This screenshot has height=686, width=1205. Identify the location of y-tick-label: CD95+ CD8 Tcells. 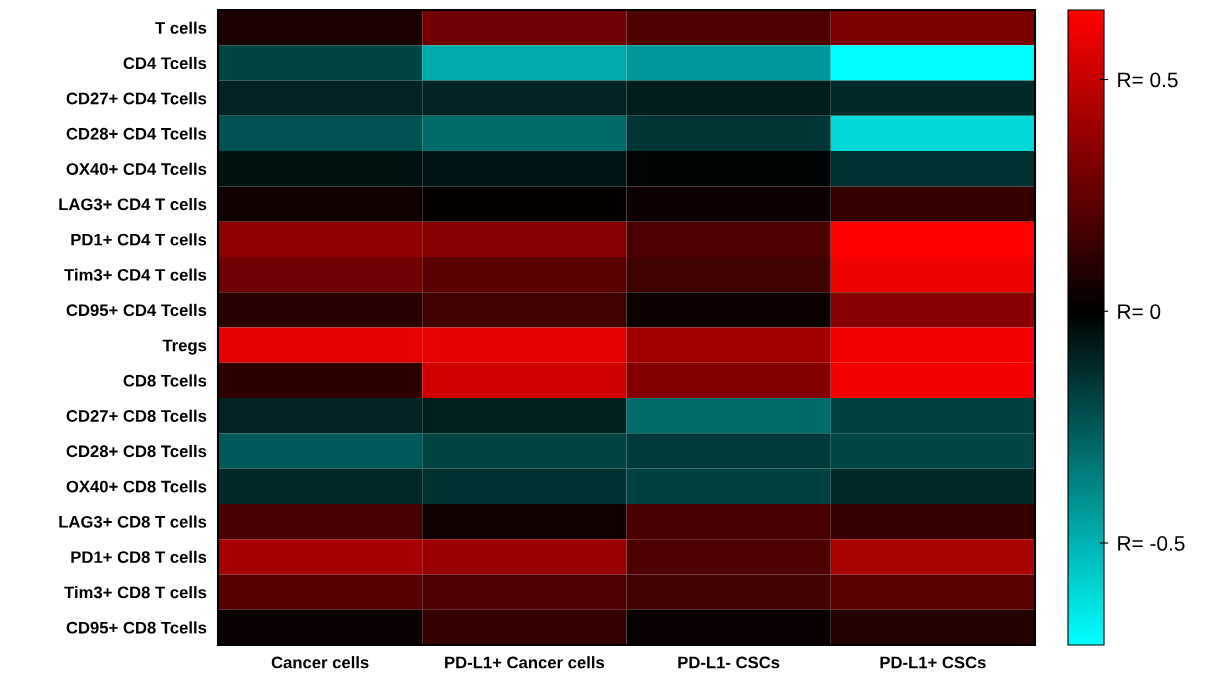
(136, 627).